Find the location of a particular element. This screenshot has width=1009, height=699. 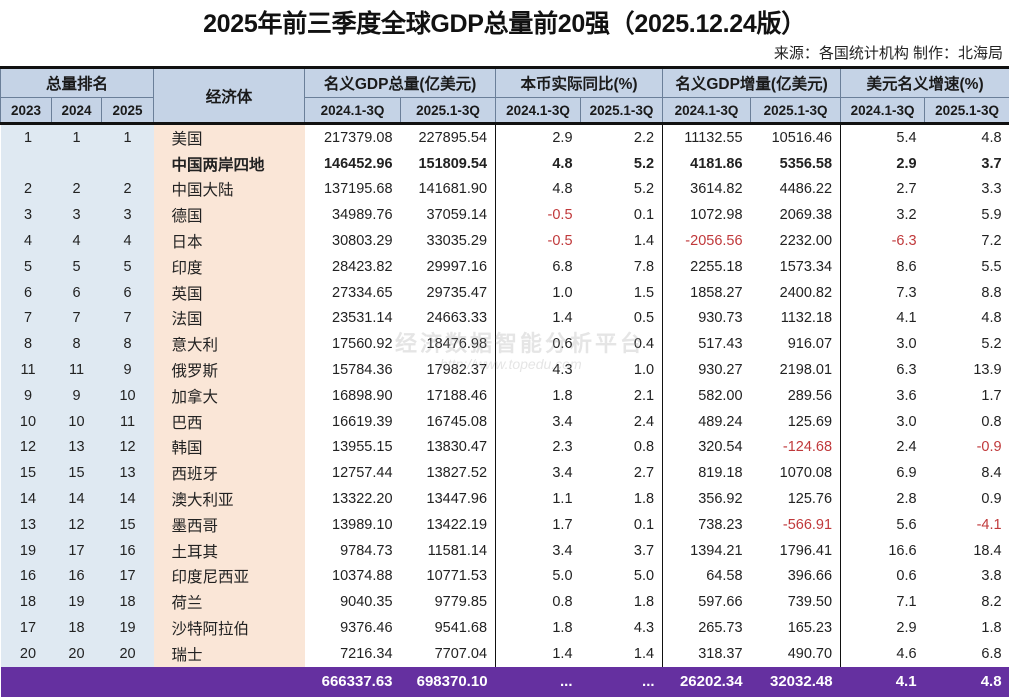

gdp-increment-2025: 4486.22 is located at coordinates (796, 189).